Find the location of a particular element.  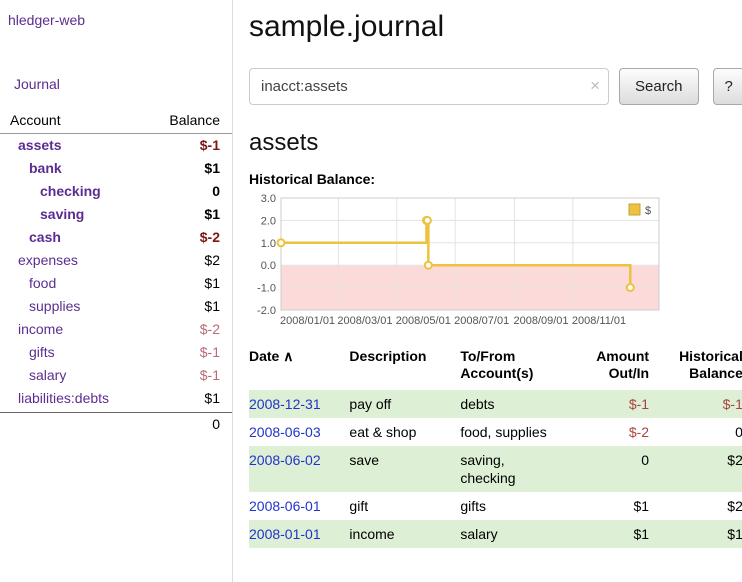

page-title: sample.journal is located at coordinates (347, 26).